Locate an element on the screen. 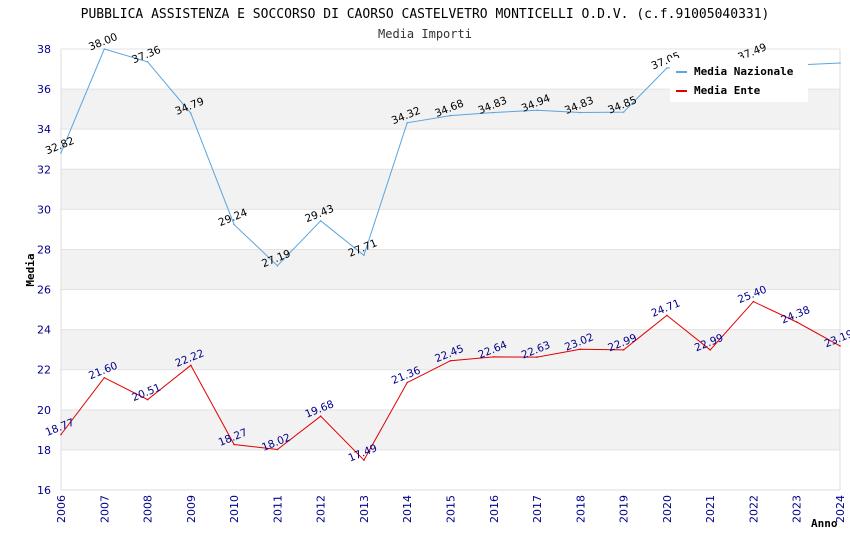 The height and width of the screenshot is (550, 850). x-tick-label: 2023 is located at coordinates (797, 509).